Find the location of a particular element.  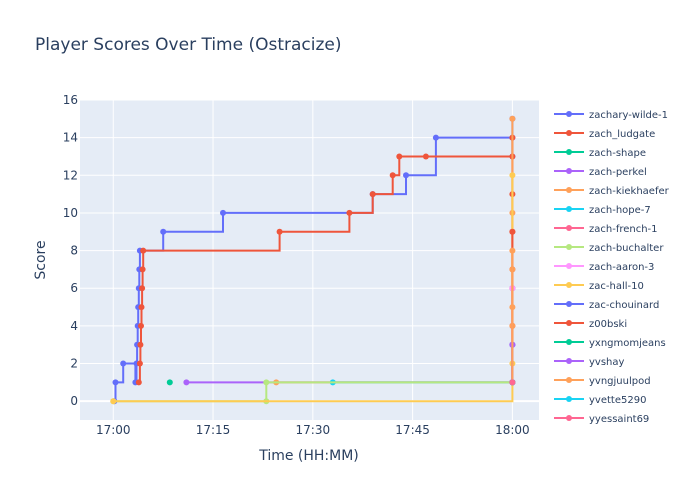

legend-label: zach-hope-7 is located at coordinates (620, 210).